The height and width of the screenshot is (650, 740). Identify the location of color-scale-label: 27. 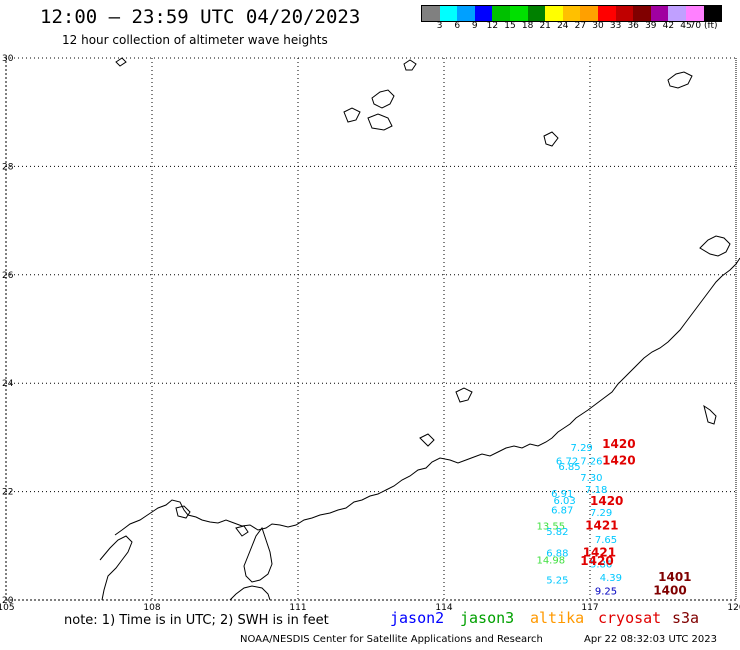
(580, 26).